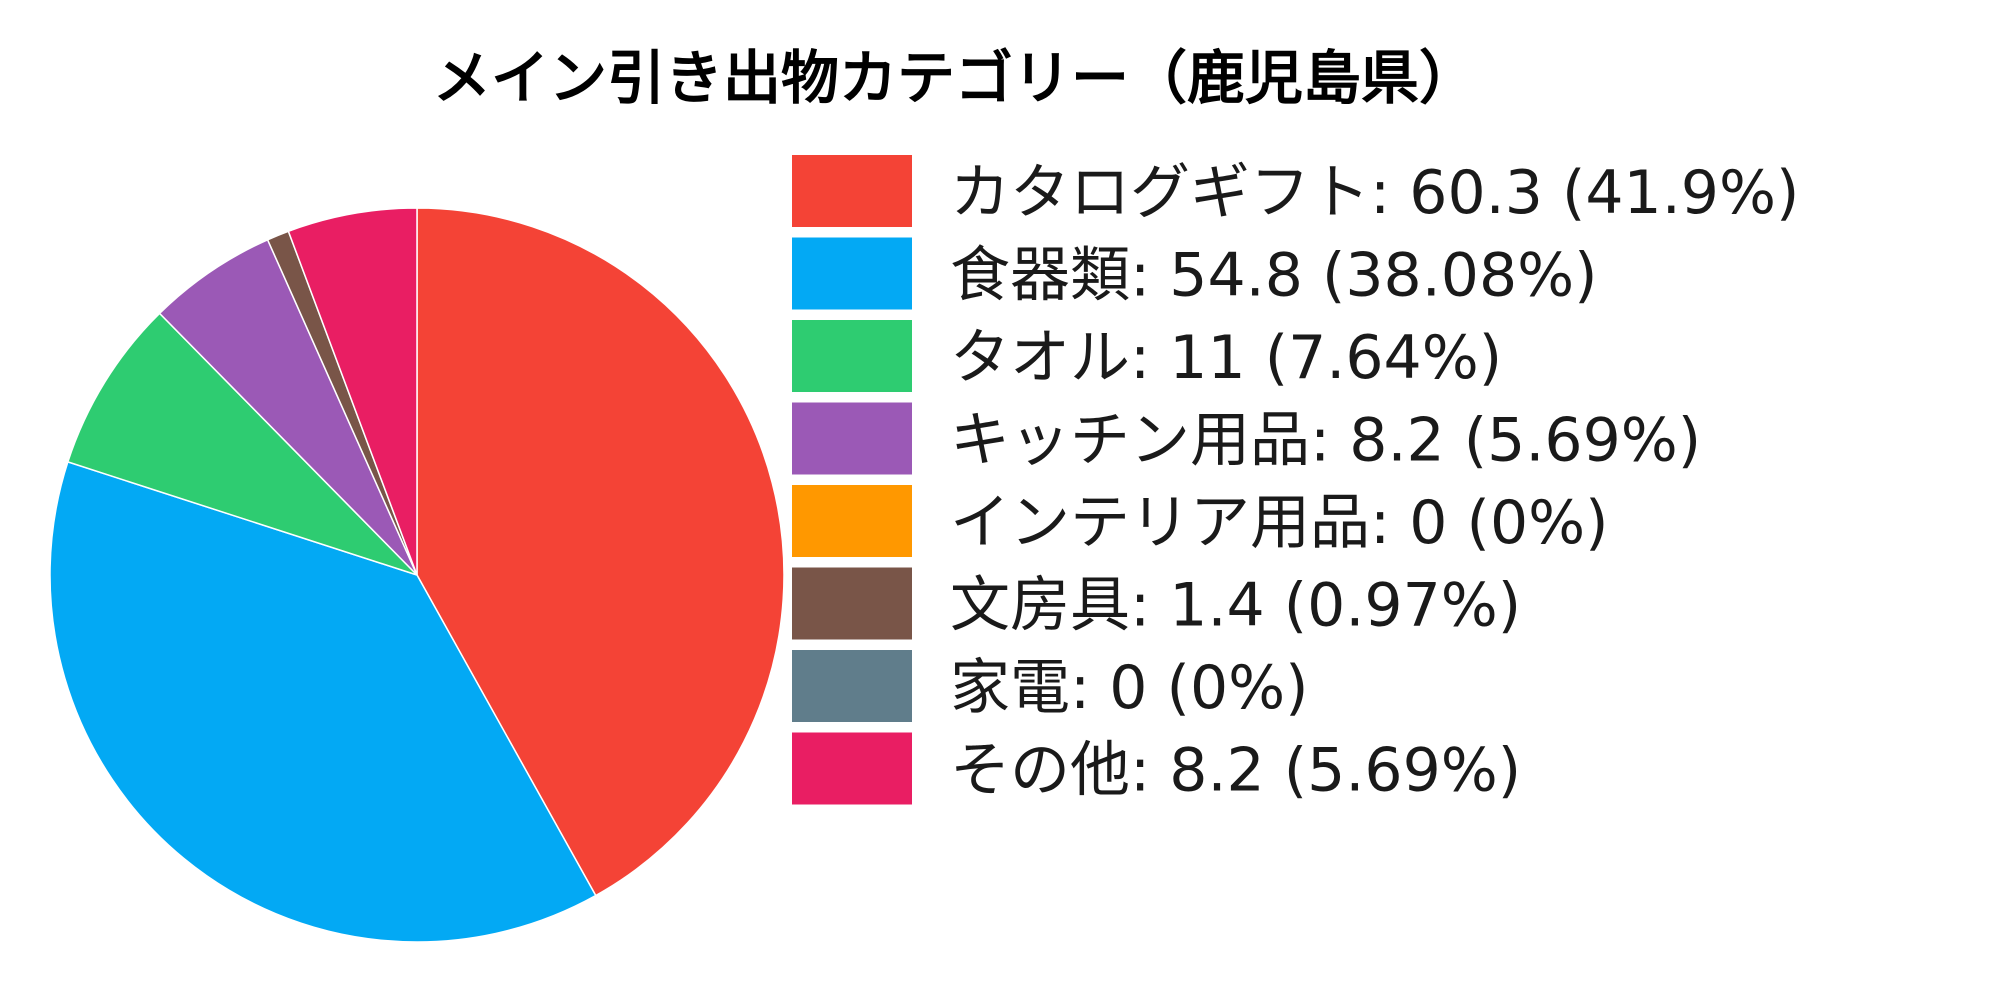 The image size is (2000, 1000). What do you see at coordinates (1374, 193) in the screenshot?
I see `legend-label-0: カタログギフト: 60.3 (41.9%)` at bounding box center [1374, 193].